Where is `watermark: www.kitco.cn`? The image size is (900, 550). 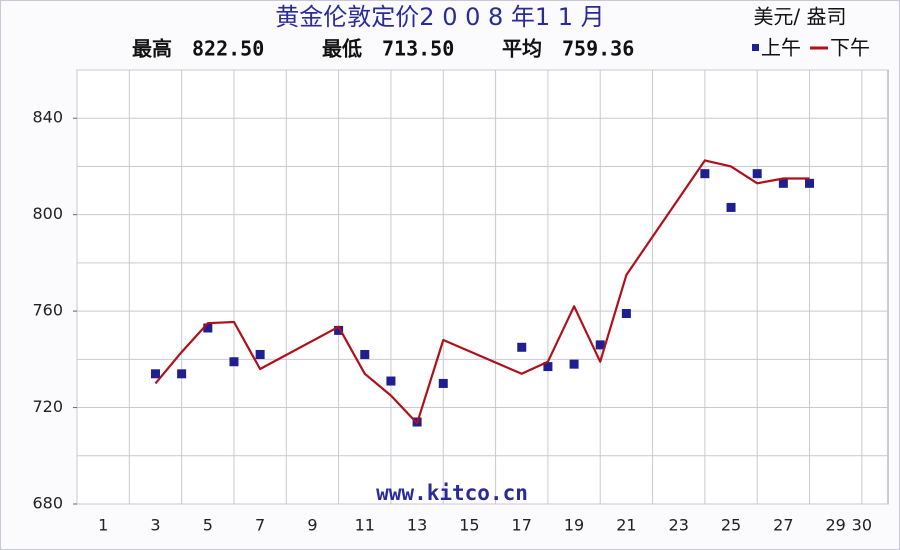 watermark: www.kitco.cn is located at coordinates (452, 493).